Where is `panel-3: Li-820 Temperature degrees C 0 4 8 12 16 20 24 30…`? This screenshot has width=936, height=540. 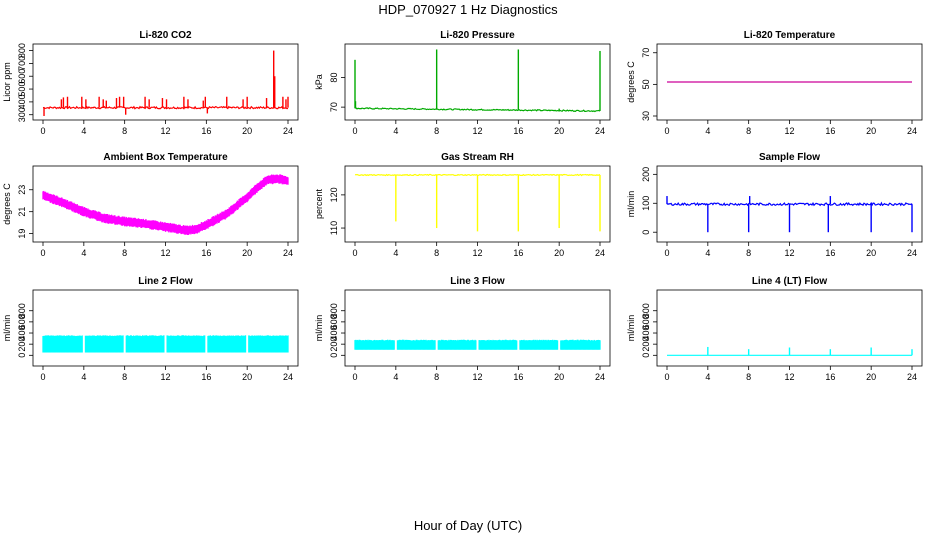 panel-3: Li-820 Temperature degrees C 0 4 8 12 16 20 24 30… is located at coordinates (774, 83).